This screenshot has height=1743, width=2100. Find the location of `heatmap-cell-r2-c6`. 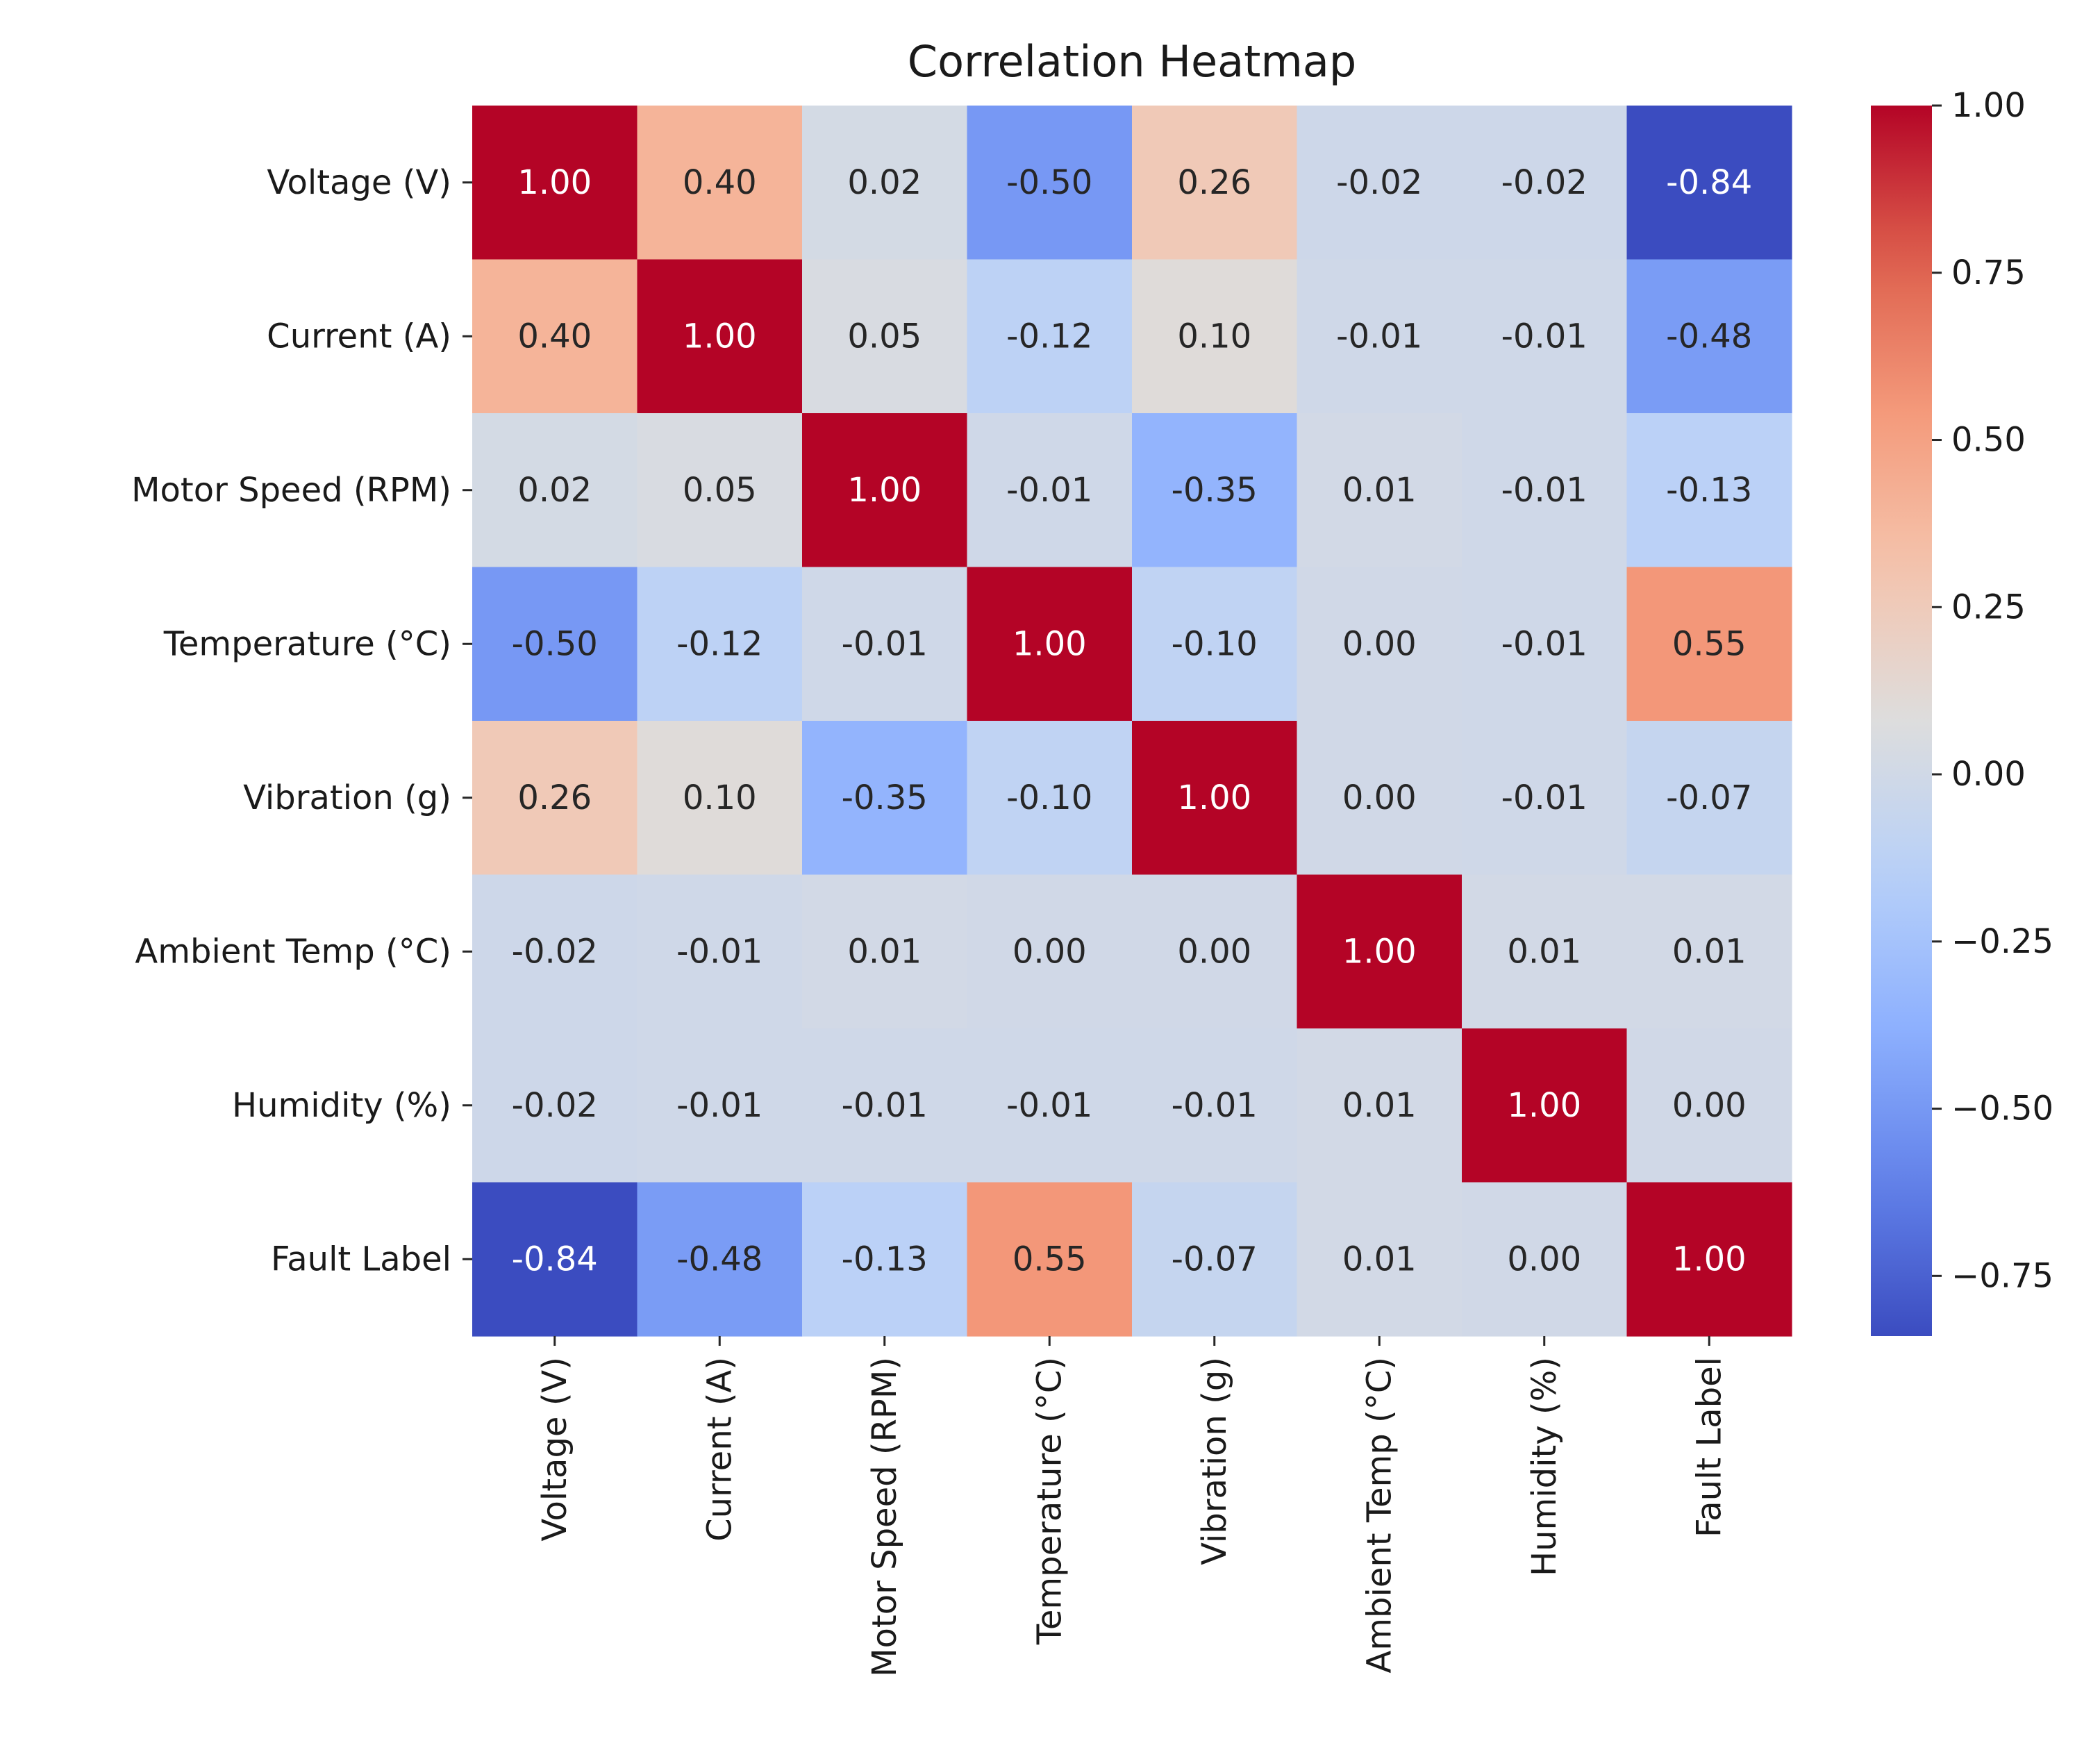

heatmap-cell-r2-c6 is located at coordinates (1545, 490).